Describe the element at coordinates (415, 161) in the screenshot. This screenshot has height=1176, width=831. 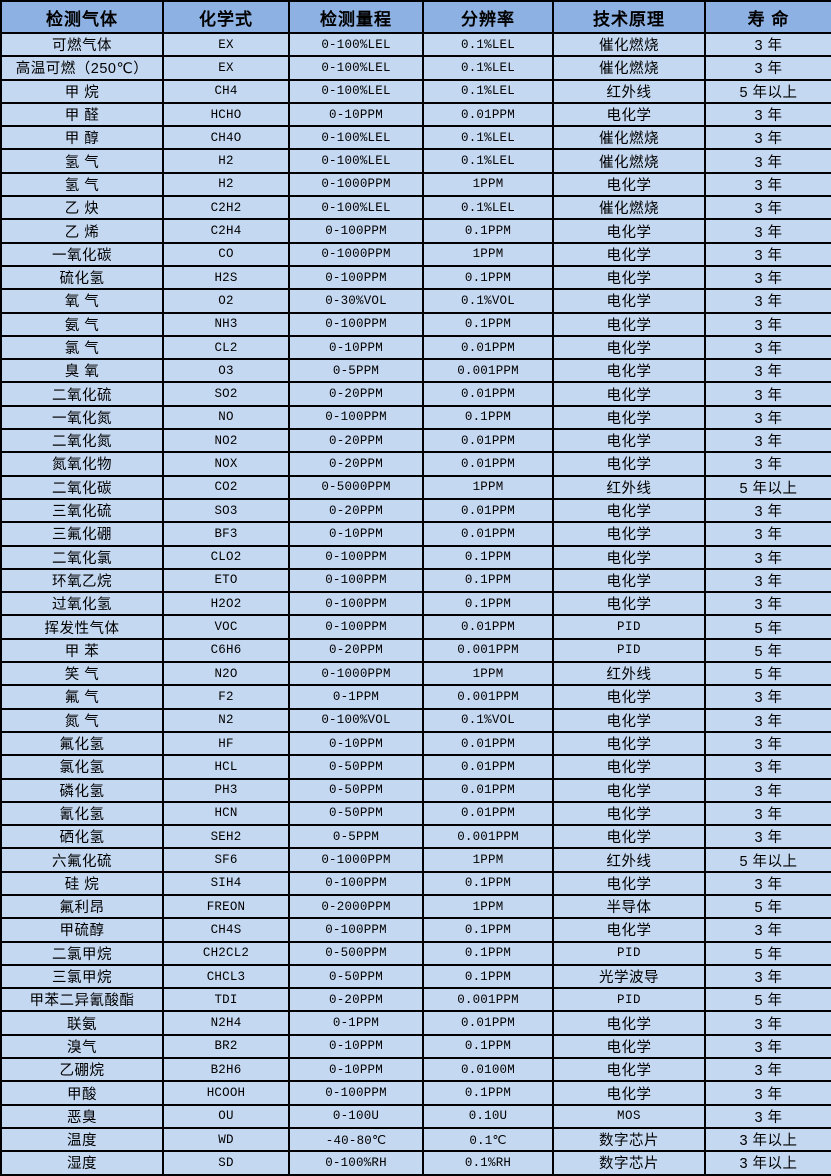
I see `table-row: 氢 气 H2 0-100%LEL 0.1%LEL 催化燃烧 3 年` at that location.